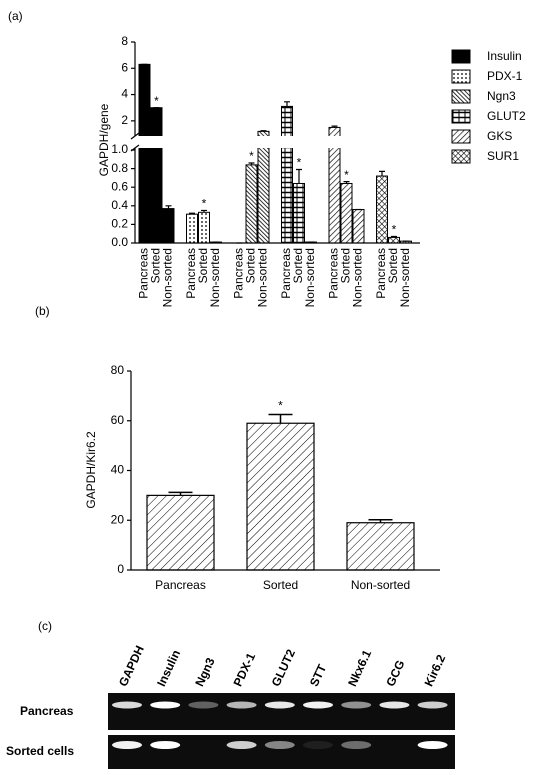 This screenshot has height=775, width=547. Describe the element at coordinates (118, 420) in the screenshot. I see `y-tick-label: 60` at that location.